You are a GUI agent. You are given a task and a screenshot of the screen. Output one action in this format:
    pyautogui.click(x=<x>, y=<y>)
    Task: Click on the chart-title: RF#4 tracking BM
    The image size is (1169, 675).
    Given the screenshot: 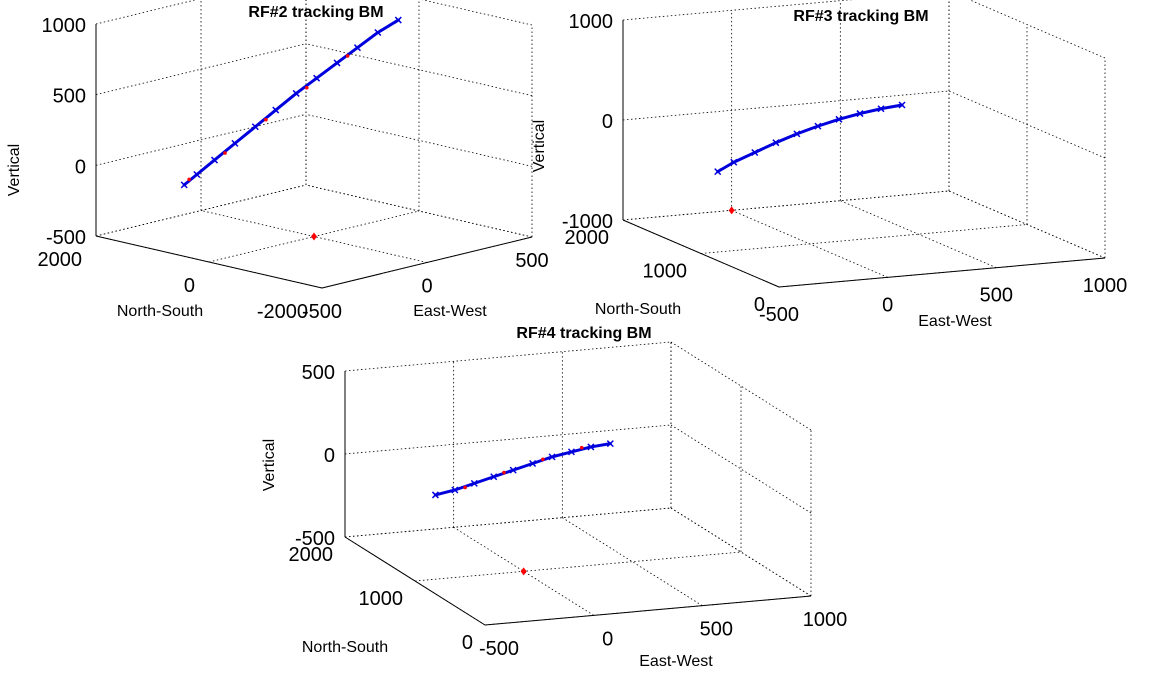 What is the action you would take?
    pyautogui.click(x=583, y=333)
    